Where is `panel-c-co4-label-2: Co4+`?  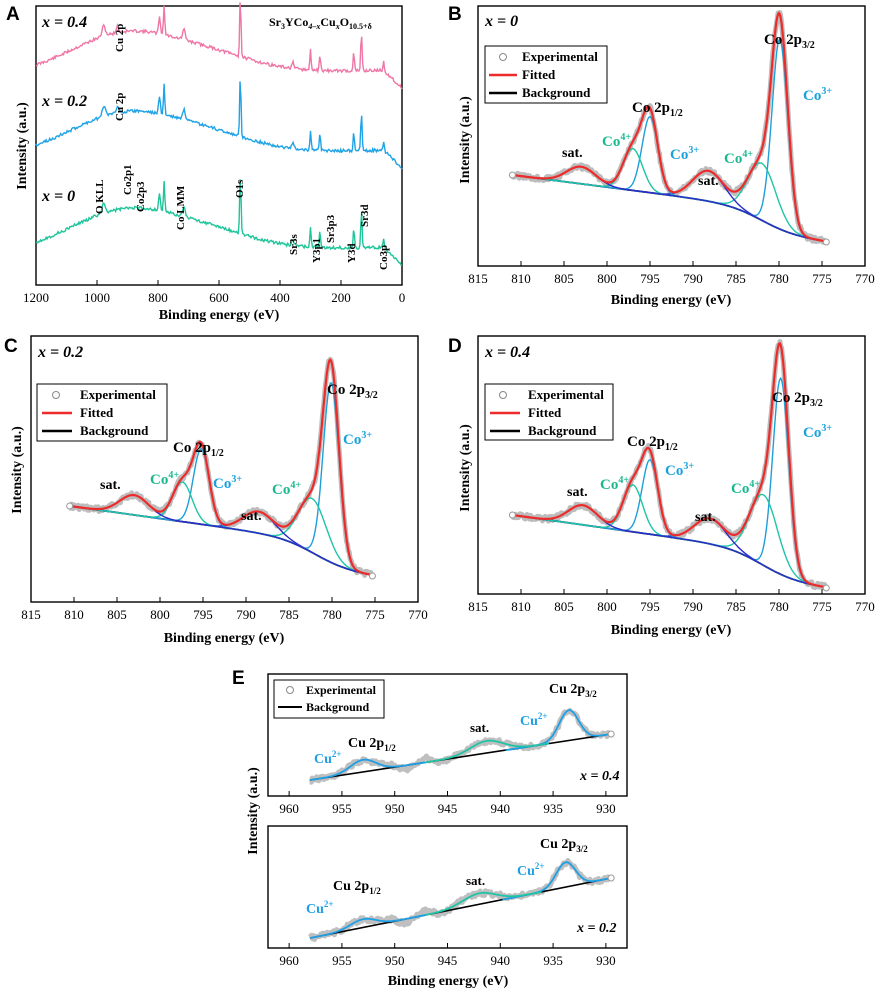 panel-c-co4-label-2: Co4+ is located at coordinates (286, 489).